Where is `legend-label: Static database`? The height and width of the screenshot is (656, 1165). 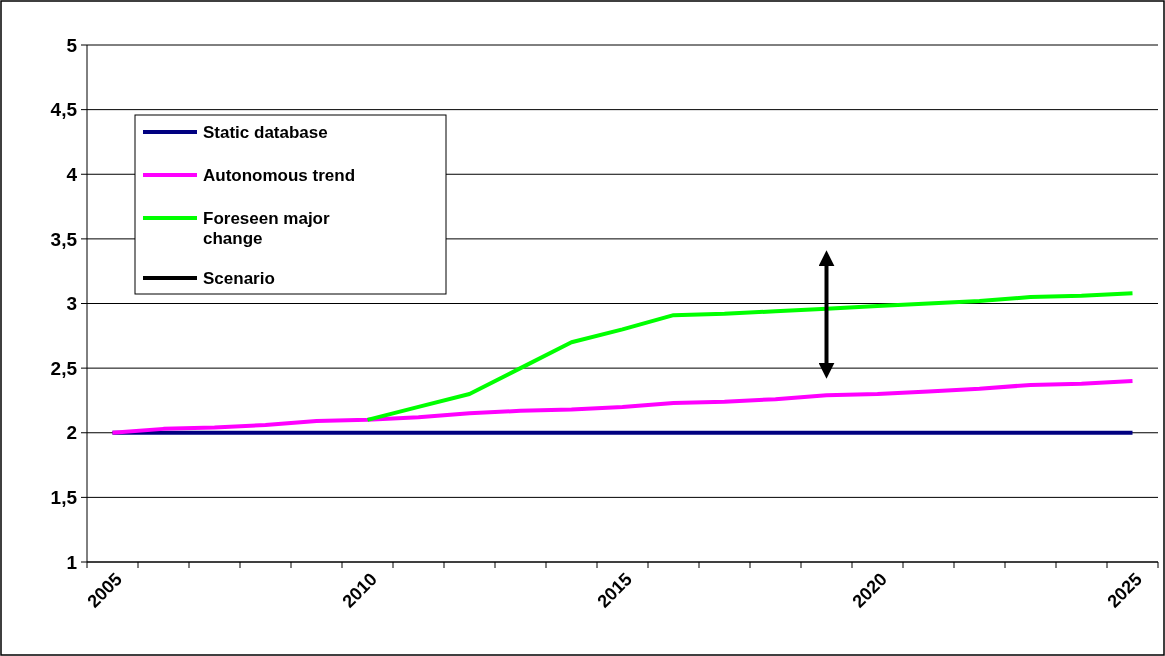
legend-label: Static database is located at coordinates (265, 132).